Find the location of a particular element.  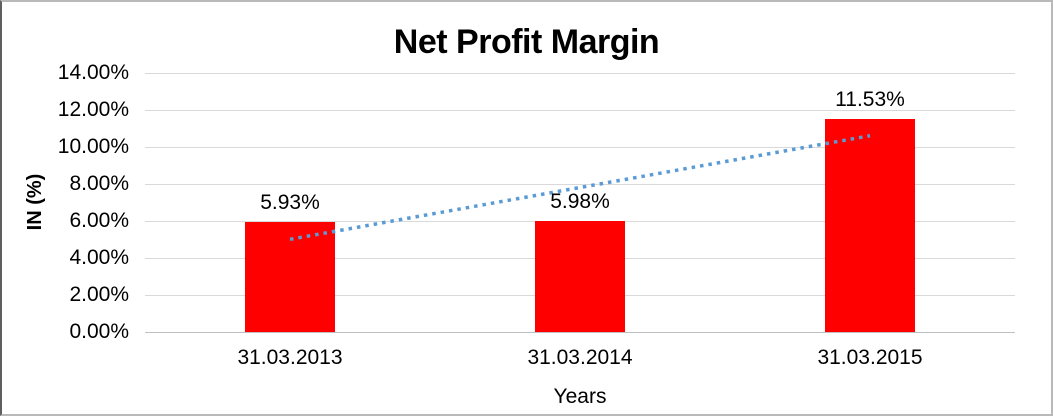

y-tick-label: 2.00% is located at coordinates (99, 294).